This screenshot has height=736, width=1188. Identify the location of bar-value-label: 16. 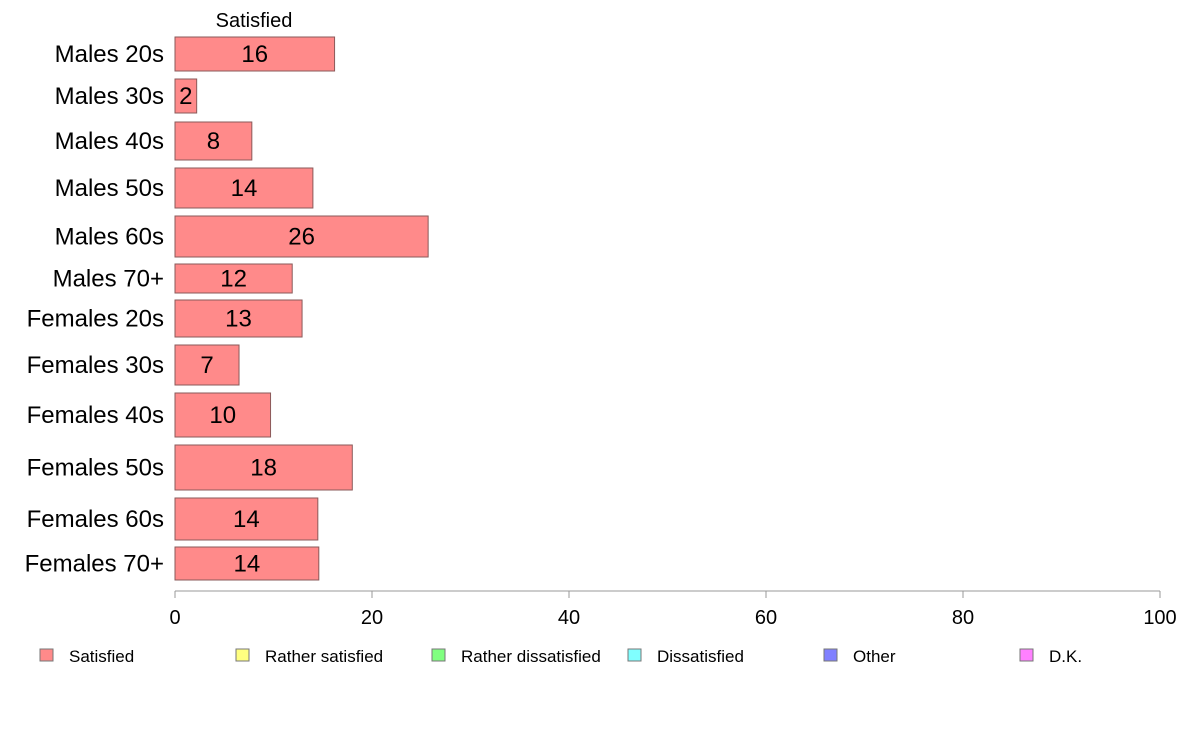
(254, 54).